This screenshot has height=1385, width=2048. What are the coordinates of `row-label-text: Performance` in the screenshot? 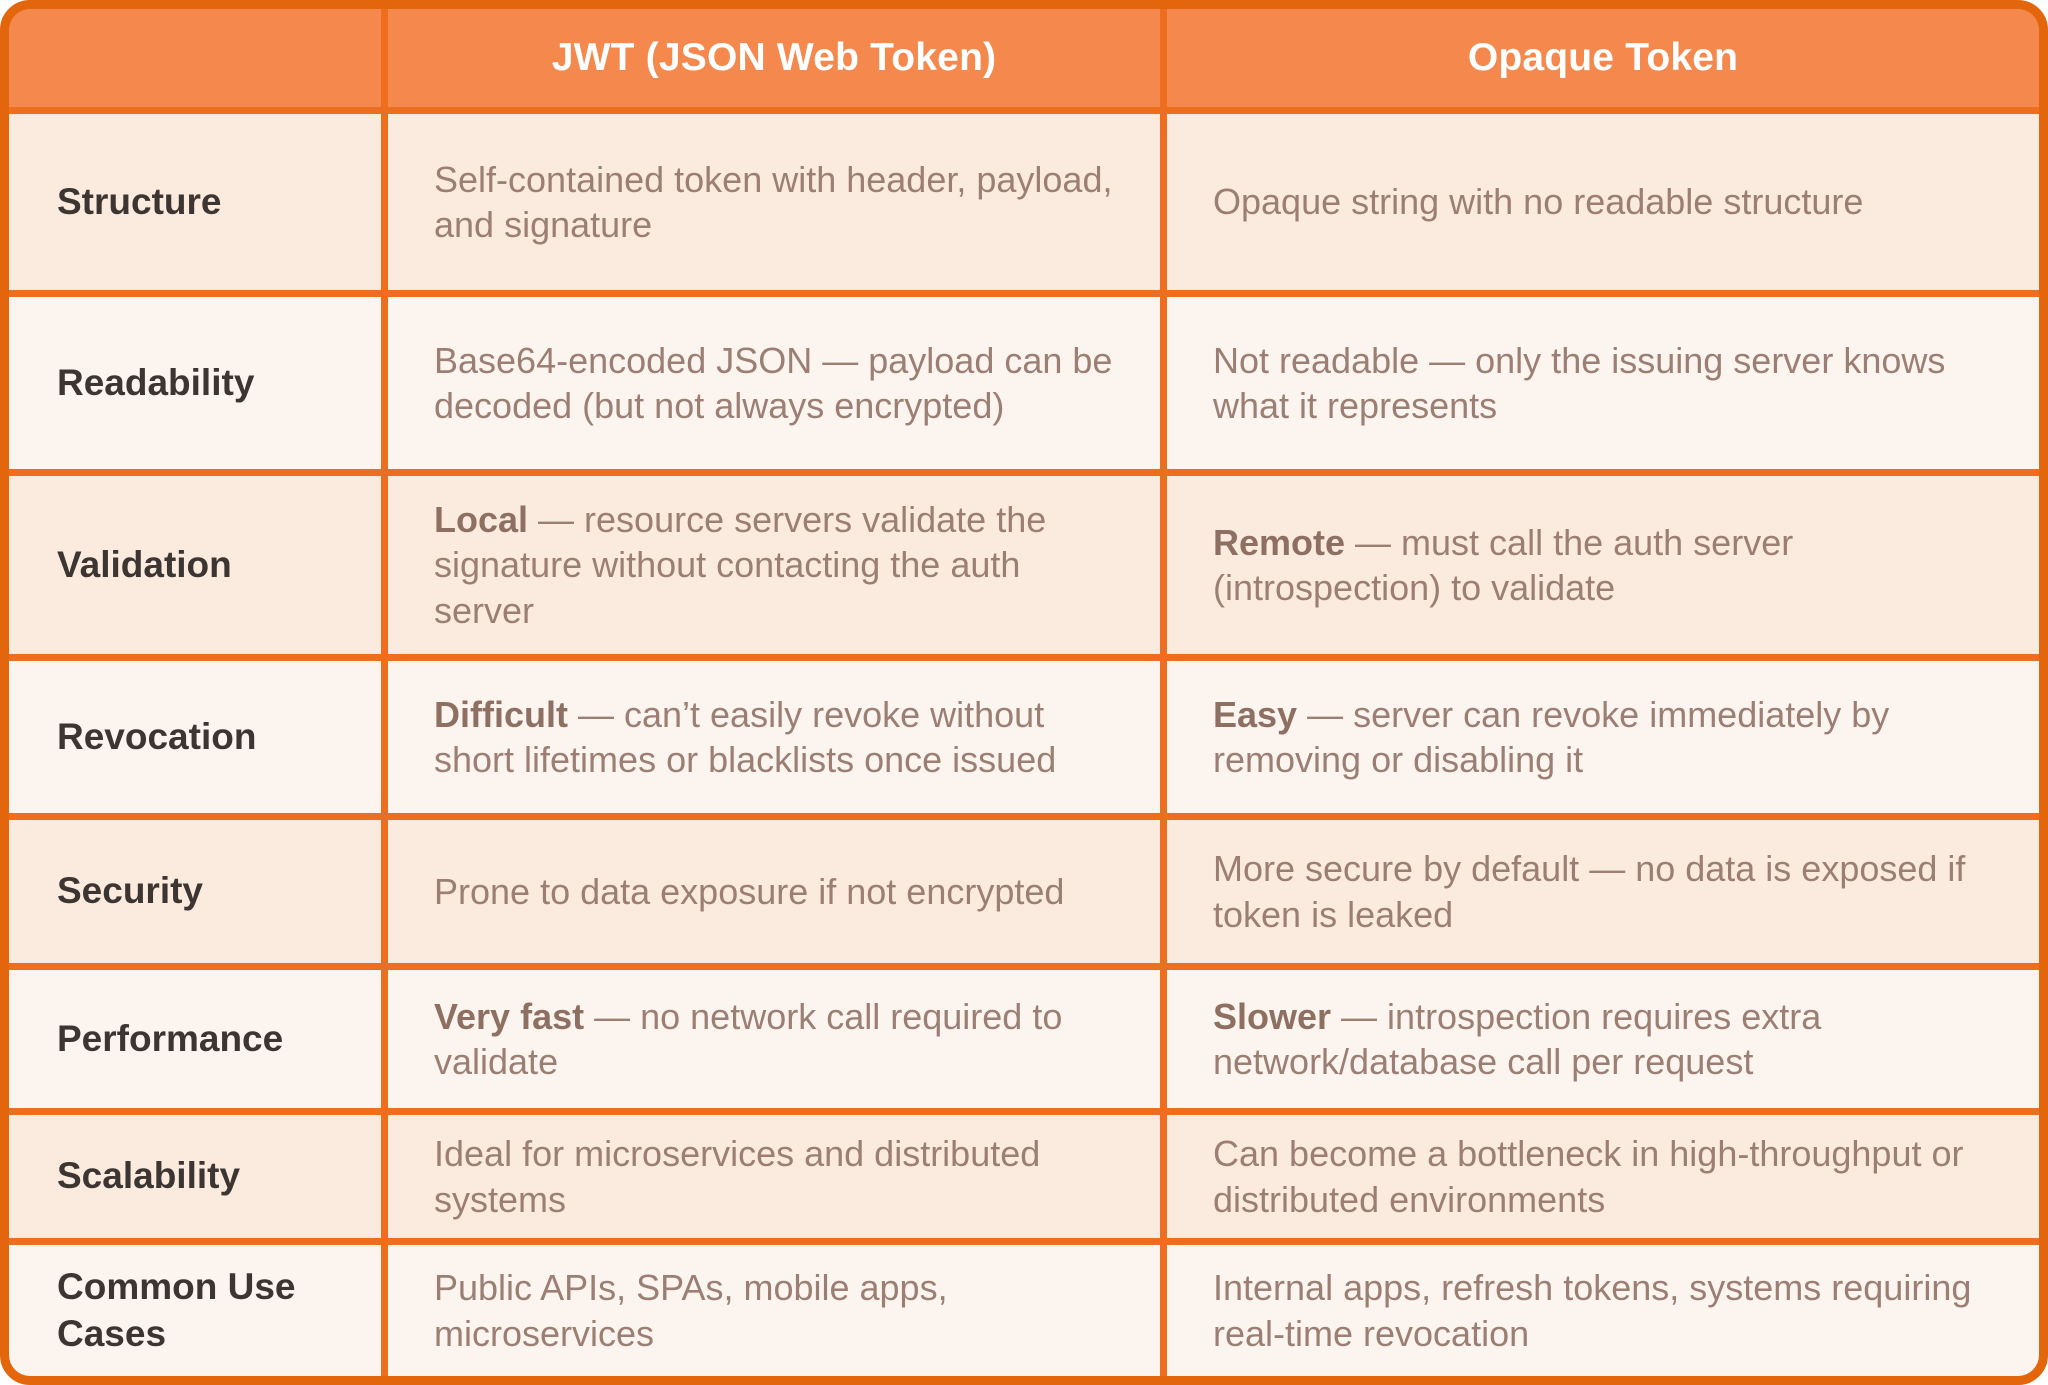 It's located at (170, 1038).